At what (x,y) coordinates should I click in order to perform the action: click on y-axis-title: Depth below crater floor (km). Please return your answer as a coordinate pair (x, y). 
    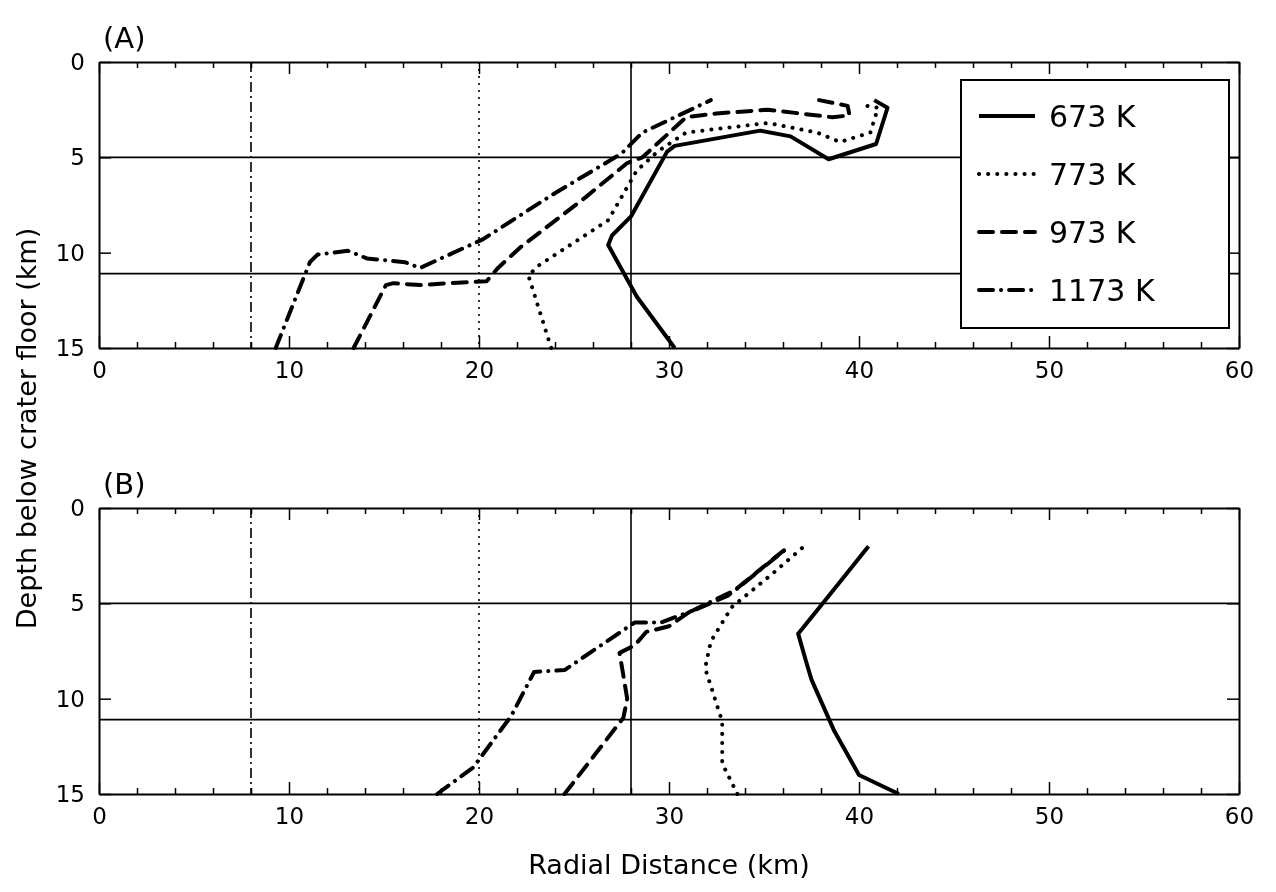
    Looking at the image, I should click on (26, 428).